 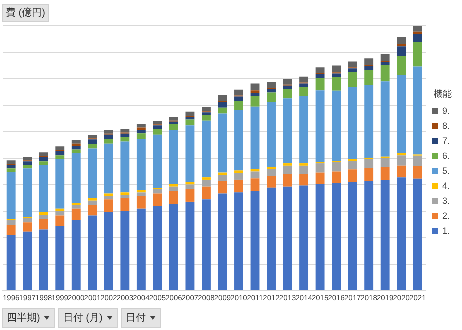 What do you see at coordinates (446, 171) in the screenshot?
I see `legend-label: 5.` at bounding box center [446, 171].